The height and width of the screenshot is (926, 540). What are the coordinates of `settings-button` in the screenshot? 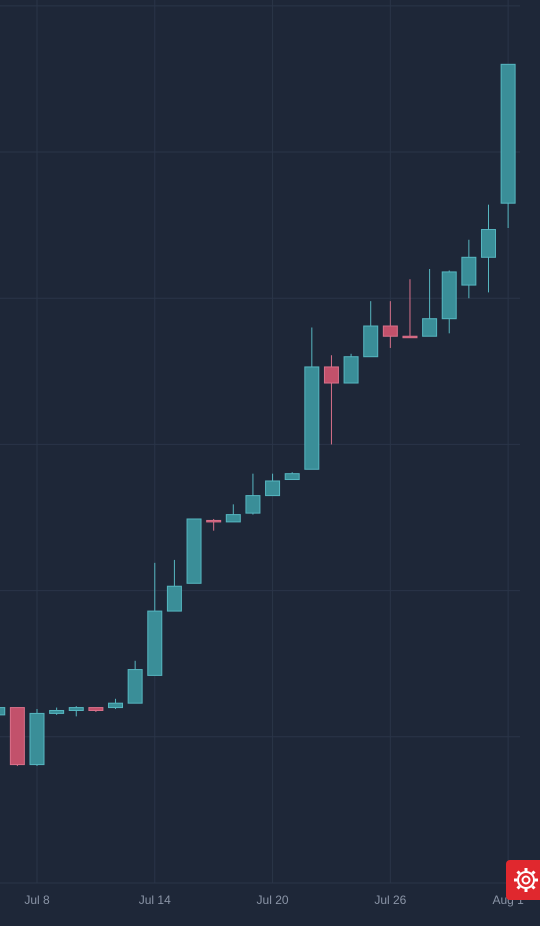 It's located at (523, 880).